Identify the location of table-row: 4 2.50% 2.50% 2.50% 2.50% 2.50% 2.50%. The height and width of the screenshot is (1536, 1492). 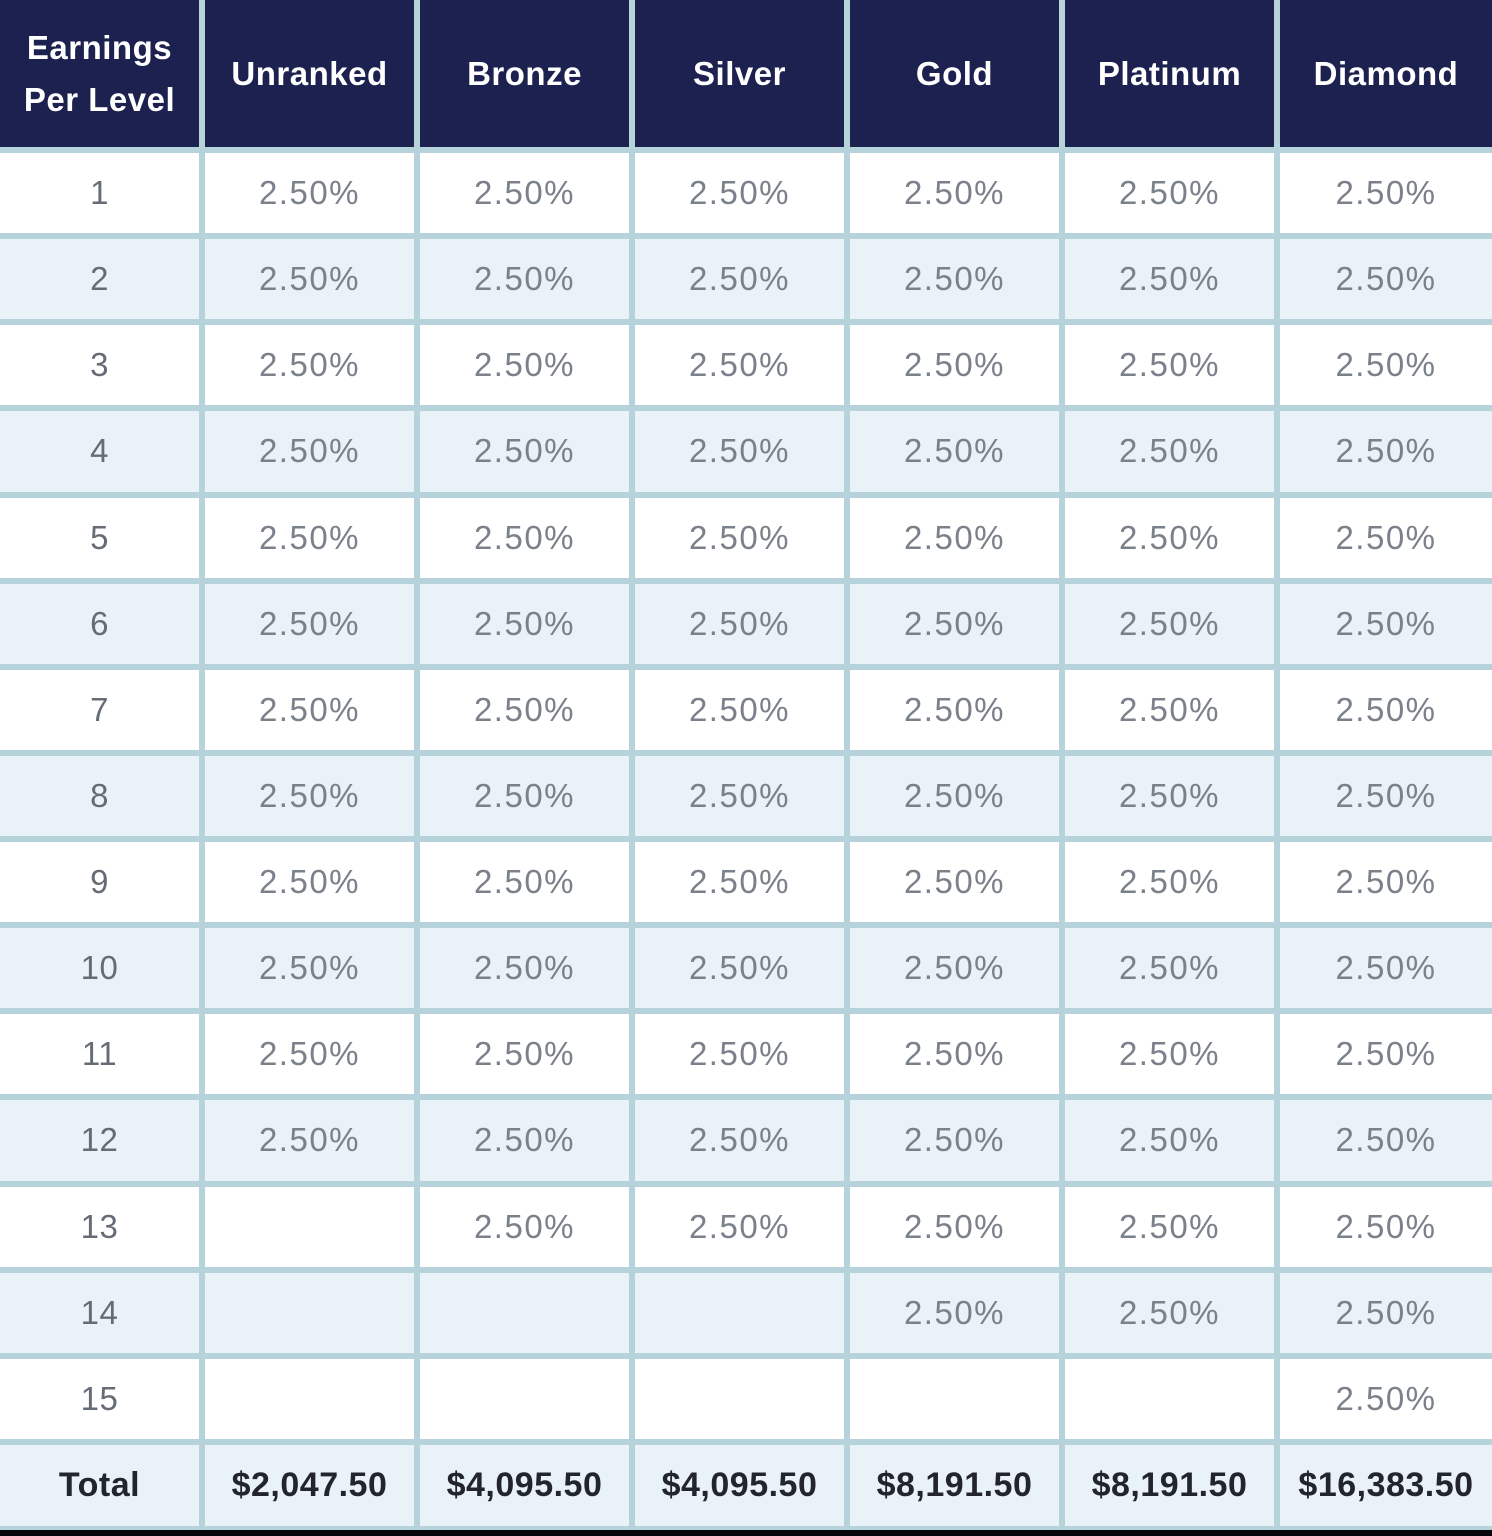
(746, 451).